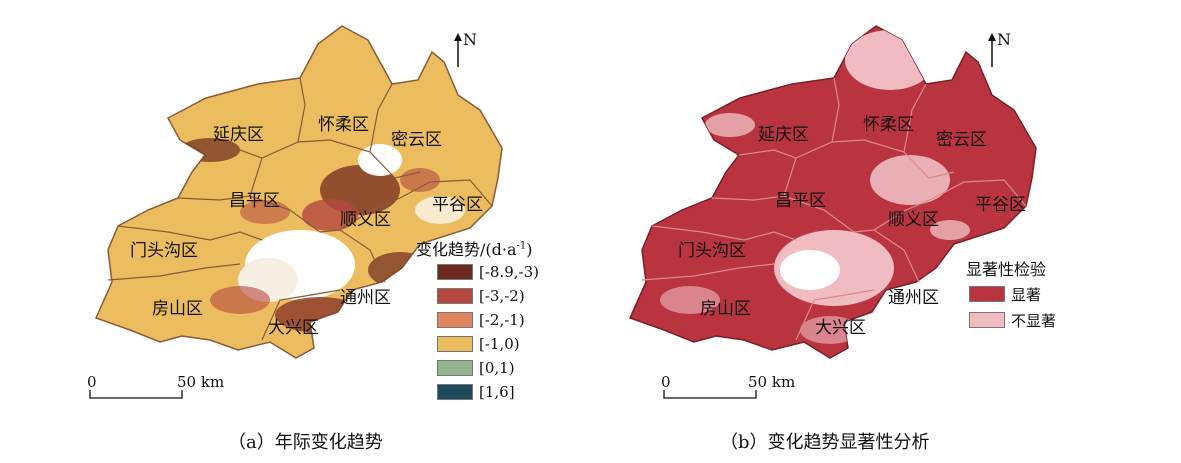 Image resolution: width=1181 pixels, height=463 pixels. What do you see at coordinates (529, 249) in the screenshot?
I see `legend-title-end: )` at bounding box center [529, 249].